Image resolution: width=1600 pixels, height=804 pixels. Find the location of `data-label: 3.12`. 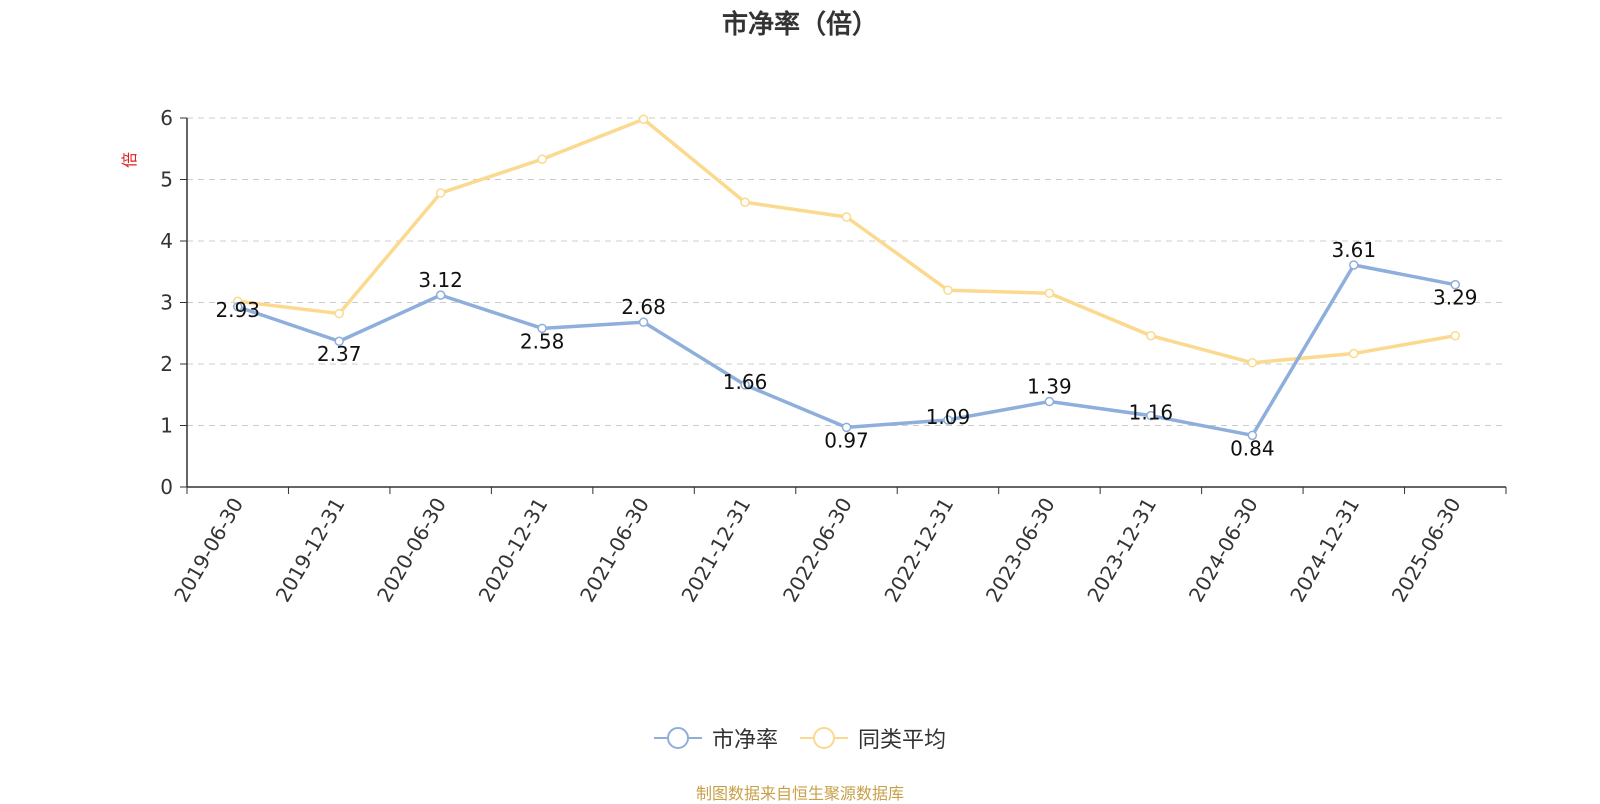

data-label: 3.12 is located at coordinates (440, 280).